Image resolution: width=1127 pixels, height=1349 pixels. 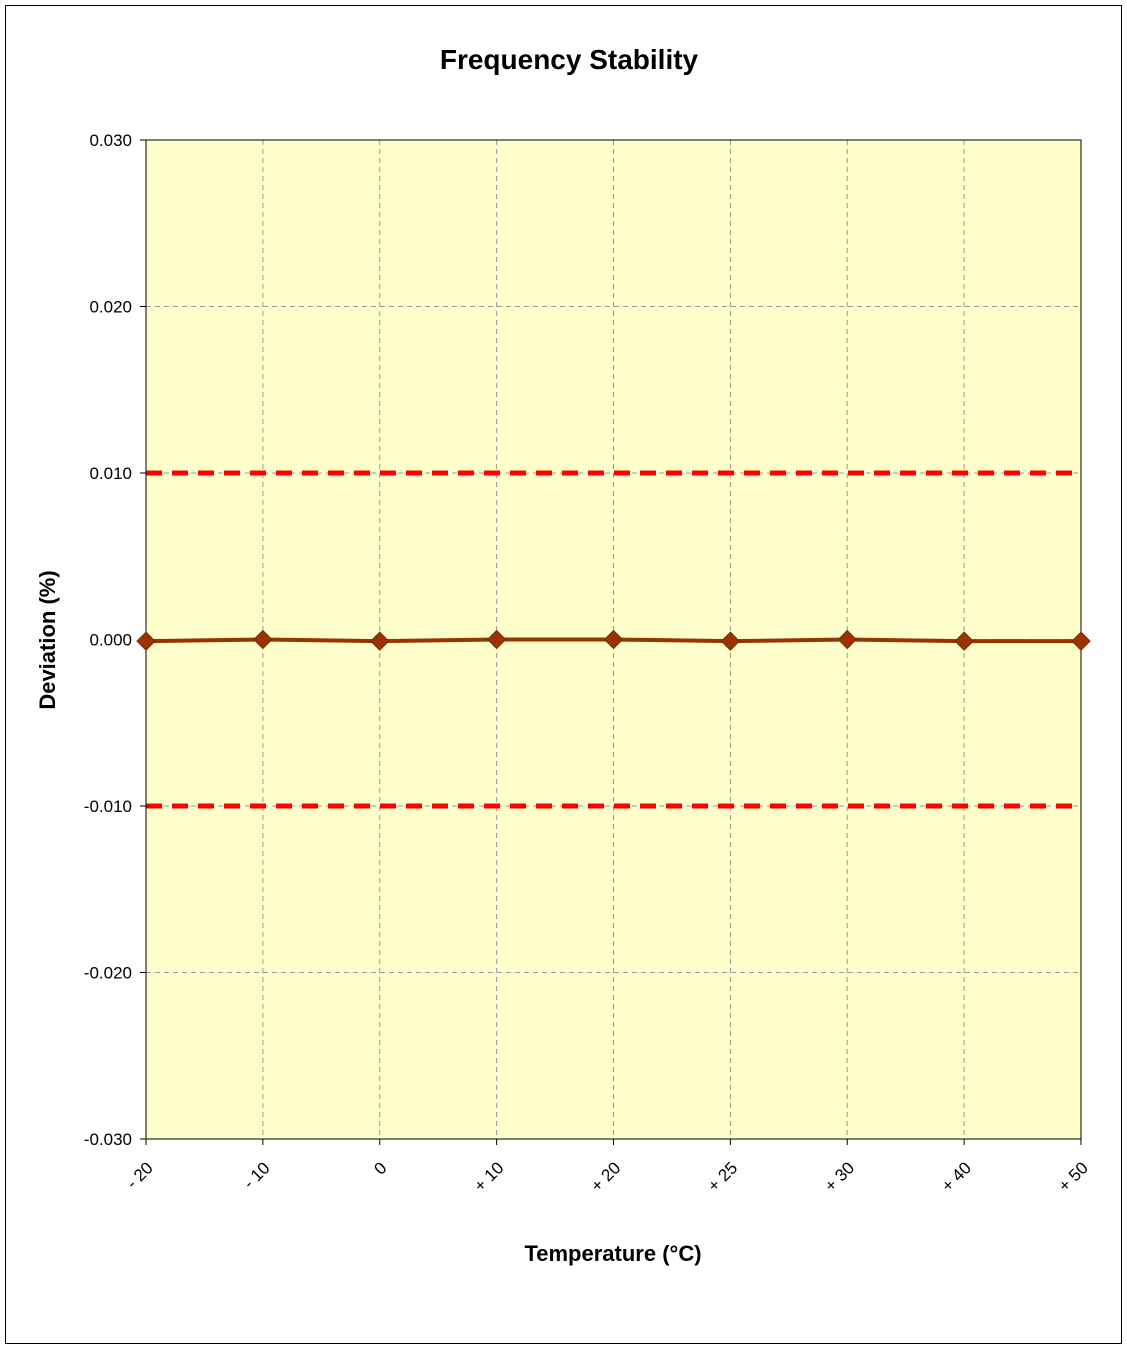 What do you see at coordinates (380, 1168) in the screenshot?
I see `x-tick-label: 0` at bounding box center [380, 1168].